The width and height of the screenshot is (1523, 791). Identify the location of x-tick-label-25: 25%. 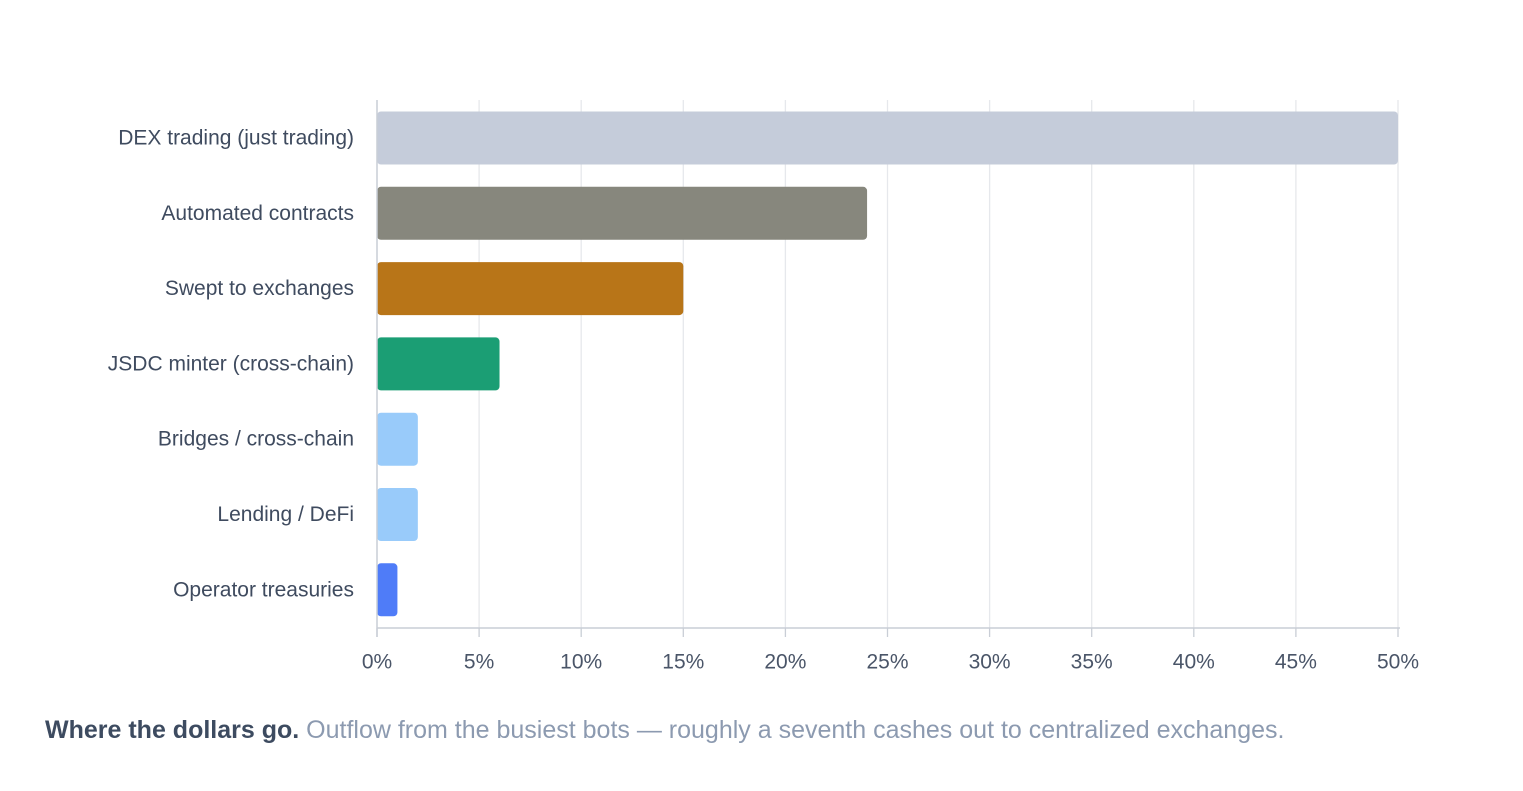
(887, 662).